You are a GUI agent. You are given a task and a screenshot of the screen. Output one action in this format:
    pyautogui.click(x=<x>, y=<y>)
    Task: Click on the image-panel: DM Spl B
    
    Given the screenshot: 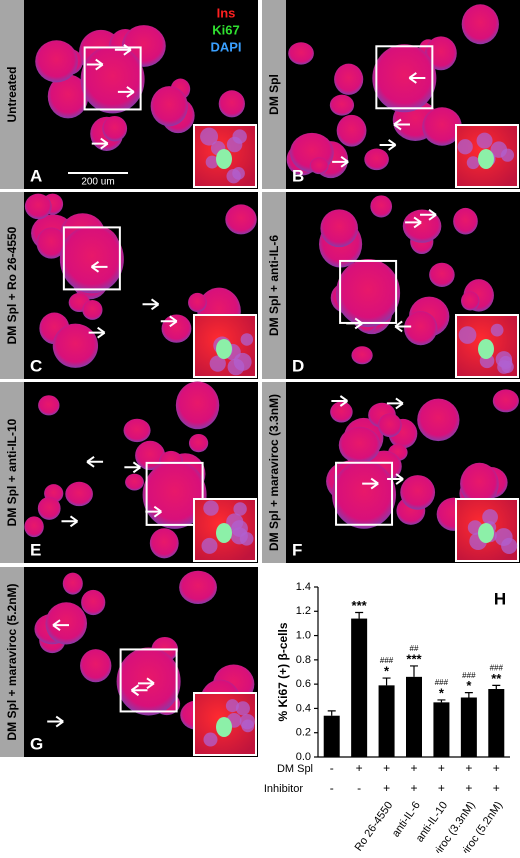 What is the action you would take?
    pyautogui.click(x=391, y=94)
    